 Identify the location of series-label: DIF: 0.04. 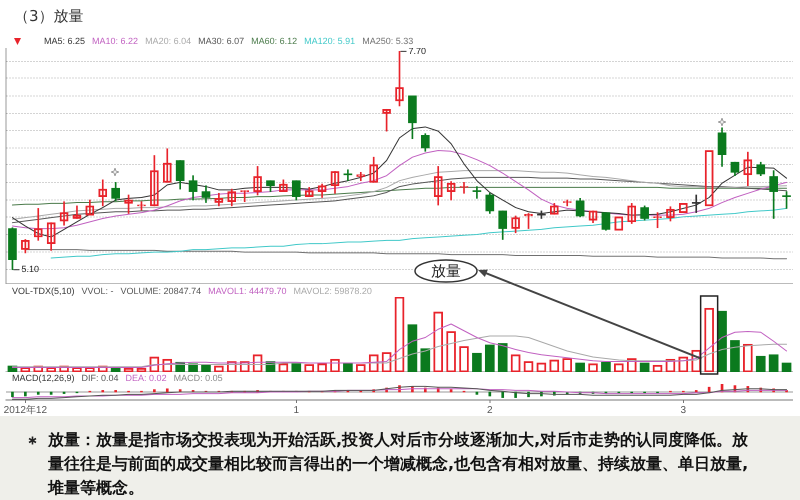
(100, 378).